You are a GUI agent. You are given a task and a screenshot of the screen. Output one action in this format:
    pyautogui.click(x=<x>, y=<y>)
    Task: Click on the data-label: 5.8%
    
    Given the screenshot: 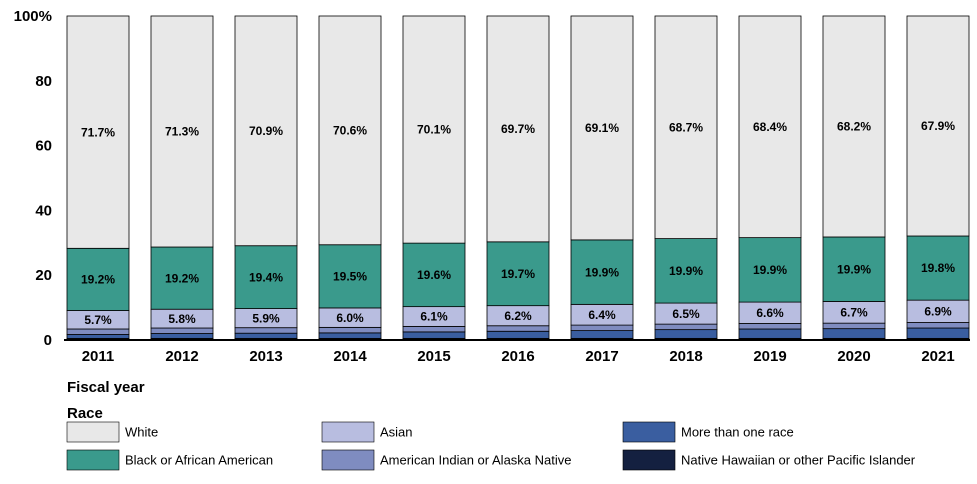 What is the action you would take?
    pyautogui.click(x=182, y=319)
    